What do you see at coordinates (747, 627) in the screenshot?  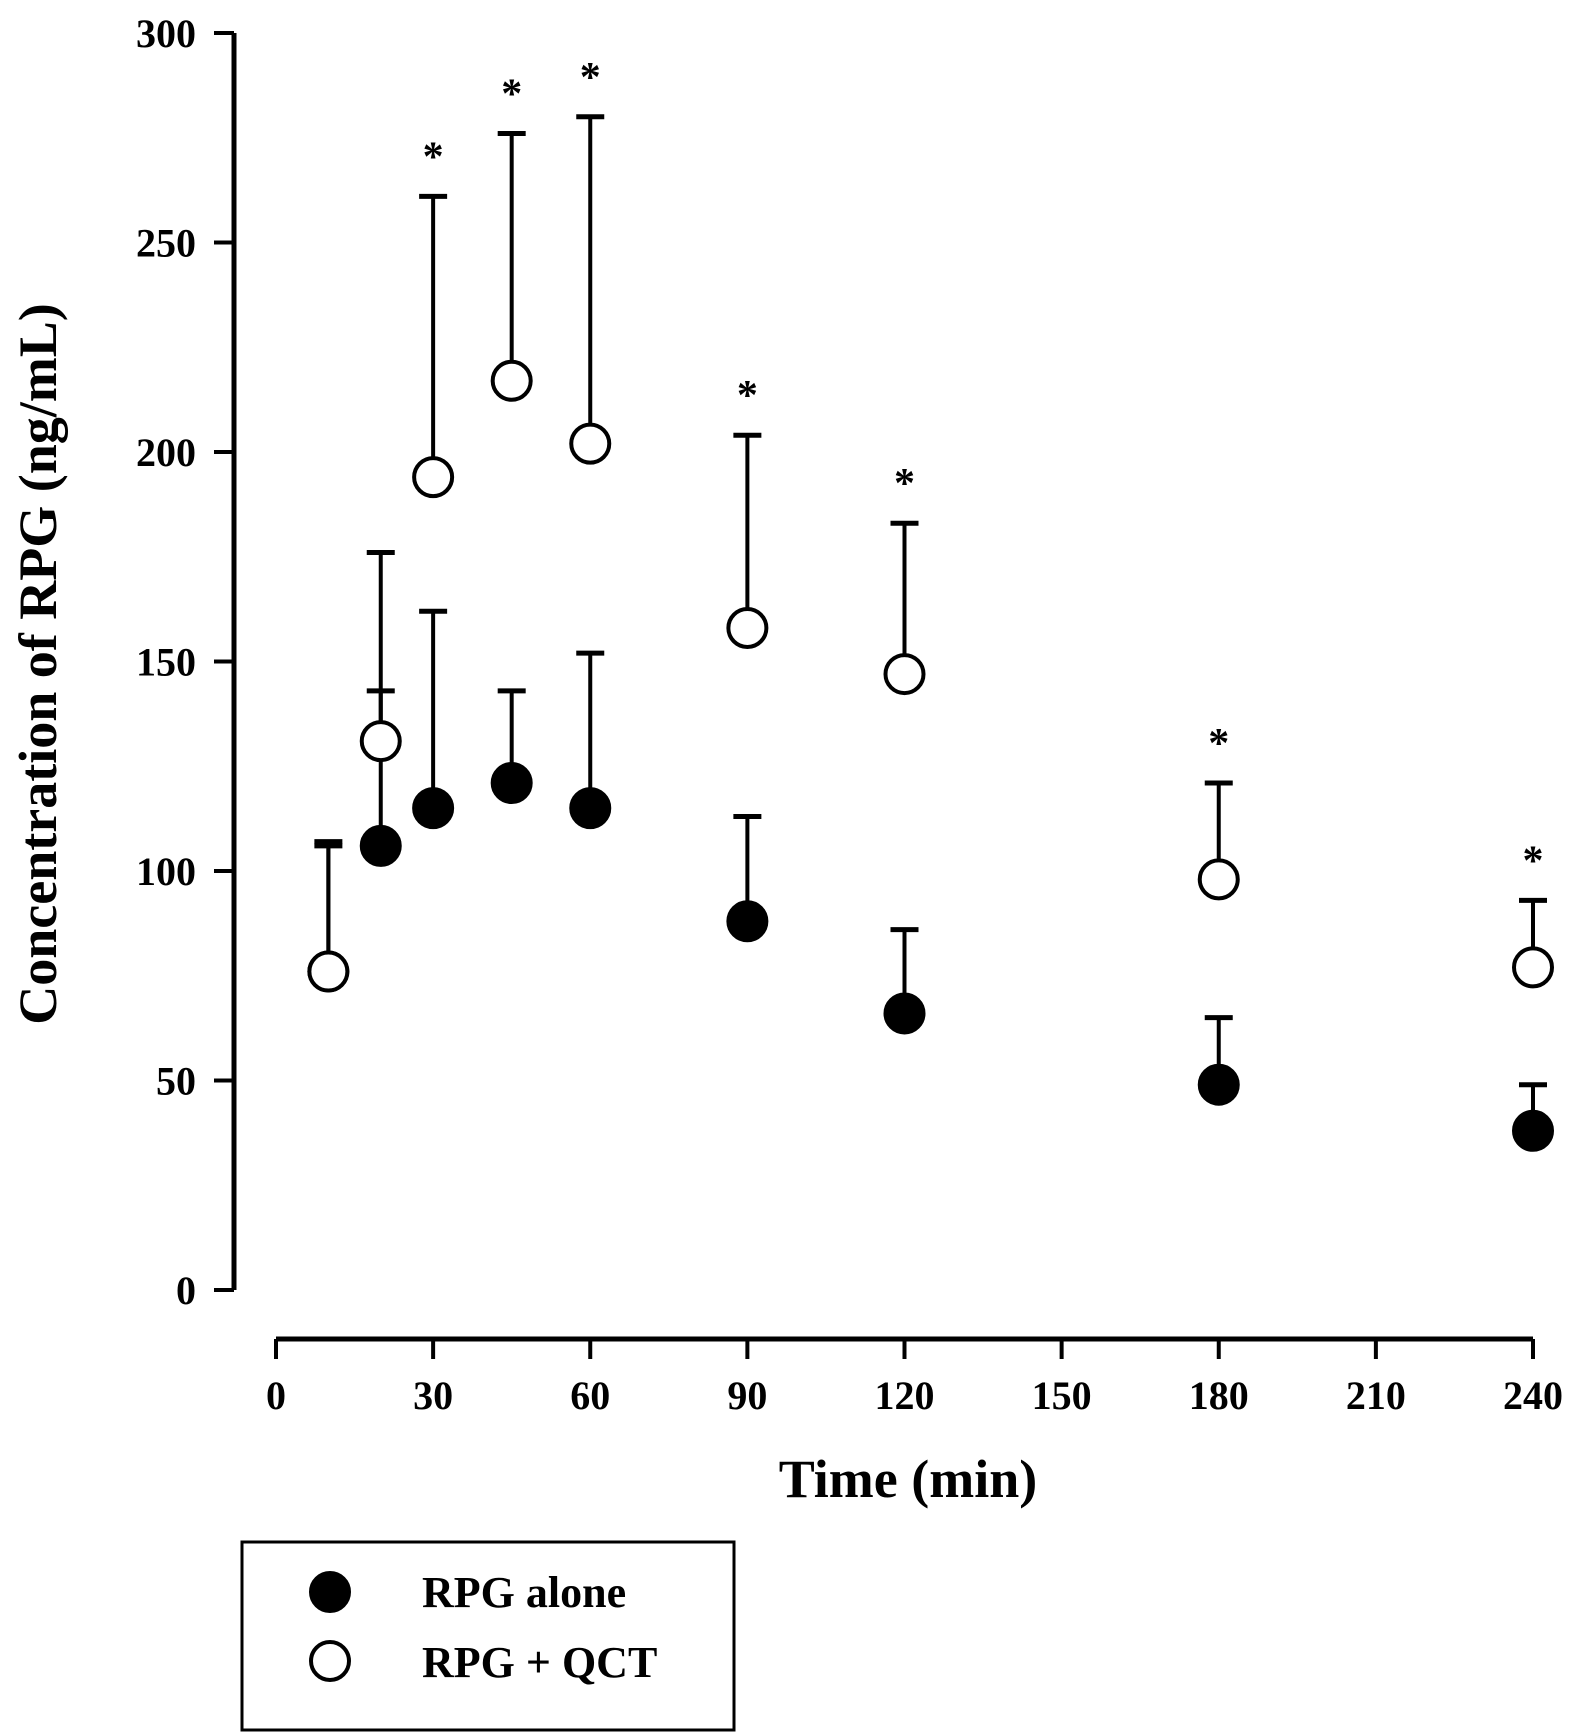 I see `marker-rpg-qct-t90` at bounding box center [747, 627].